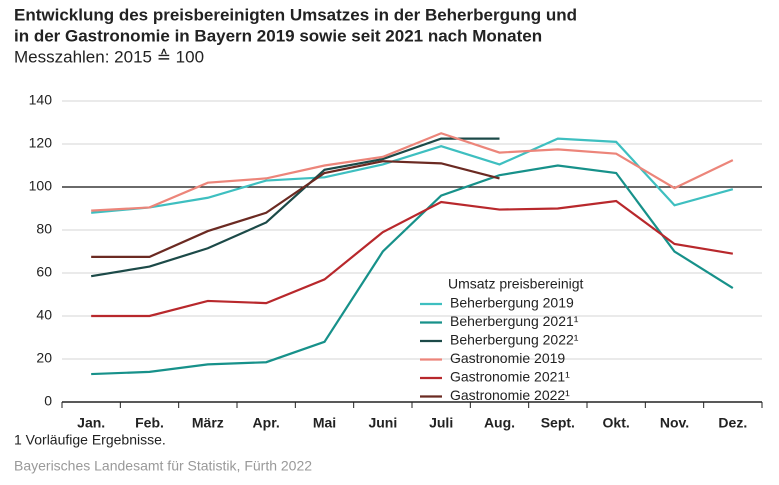 Image resolution: width=779 pixels, height=485 pixels. Describe the element at coordinates (732, 423) in the screenshot. I see `x-tick-label: Dez.` at that location.